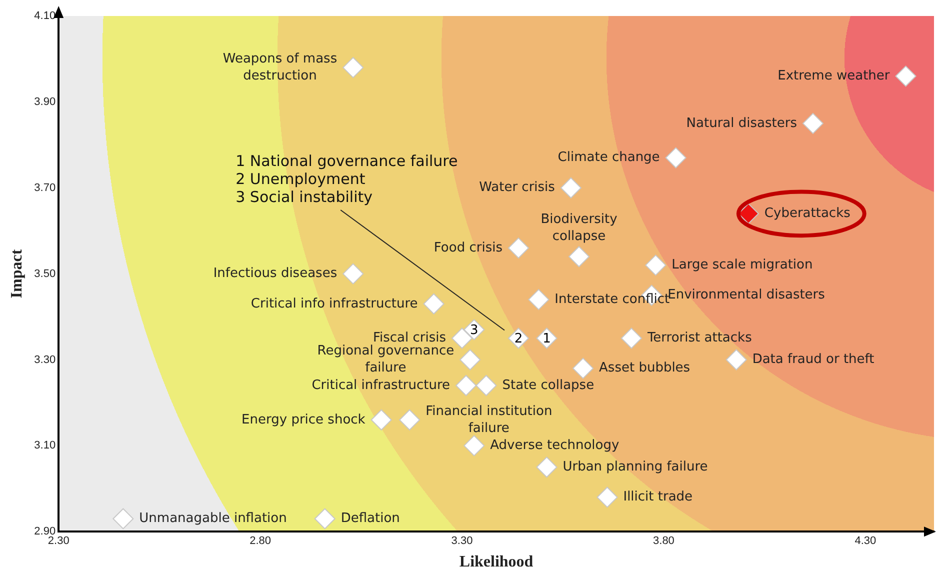 The width and height of the screenshot is (945, 574). I want to click on x-tick-label: 3.30, so click(462, 541).